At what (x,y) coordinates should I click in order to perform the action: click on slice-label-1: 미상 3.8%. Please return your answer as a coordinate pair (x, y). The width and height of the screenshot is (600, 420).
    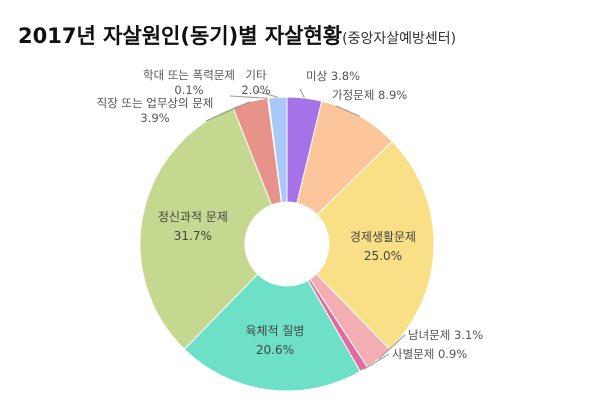
    Looking at the image, I should click on (333, 76).